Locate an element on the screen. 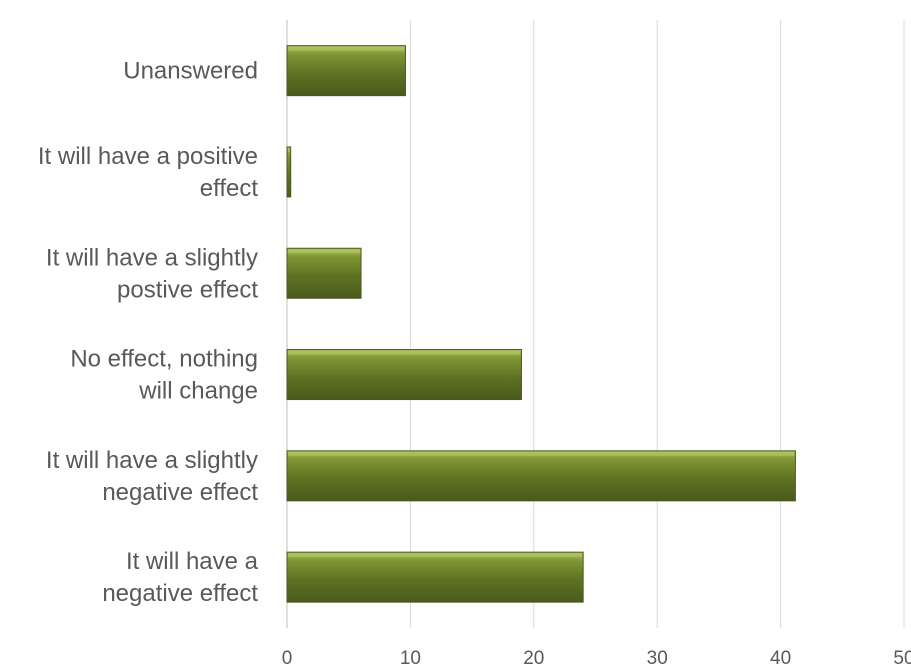 This screenshot has width=911, height=670. x-tick-label-20: 20 is located at coordinates (533, 658).